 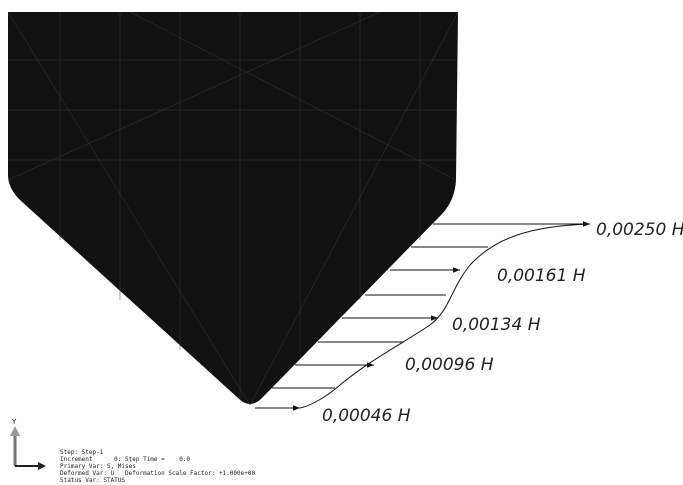 What do you see at coordinates (496, 325) in the screenshot?
I see `force-label: 0,00134 Н` at bounding box center [496, 325].